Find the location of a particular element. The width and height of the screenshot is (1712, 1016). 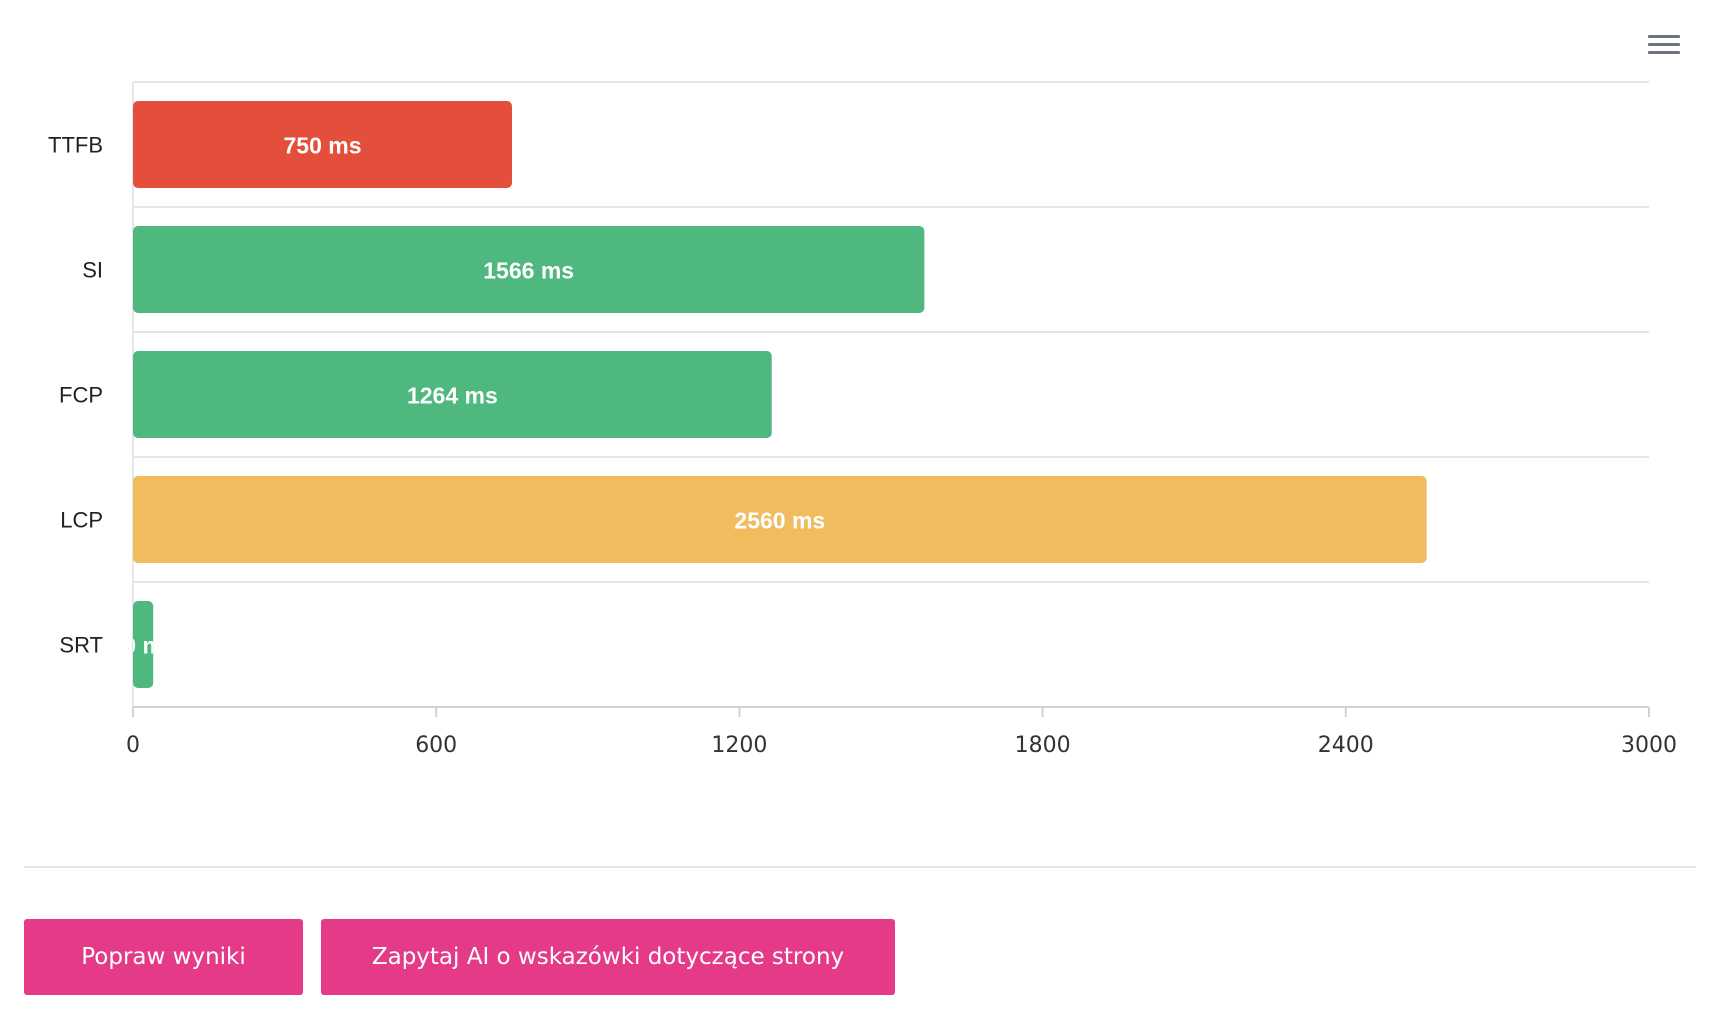

bar-value-label: 750 ms is located at coordinates (322, 146).